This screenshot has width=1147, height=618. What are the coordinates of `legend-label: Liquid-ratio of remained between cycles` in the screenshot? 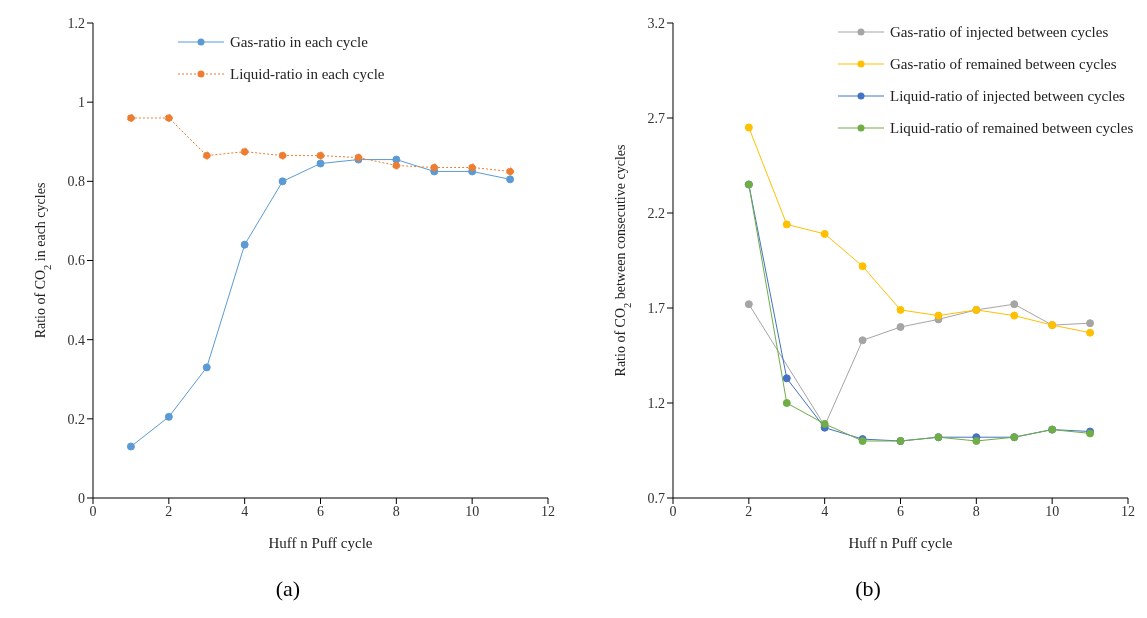 It's located at (1012, 128).